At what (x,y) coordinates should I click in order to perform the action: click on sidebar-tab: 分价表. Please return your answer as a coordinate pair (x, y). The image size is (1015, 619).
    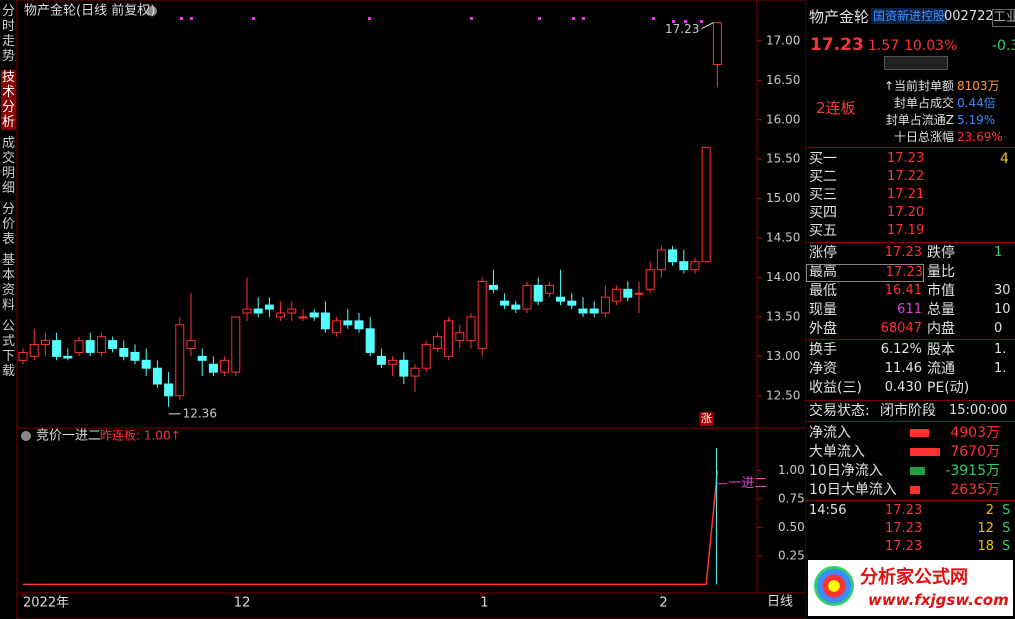
    Looking at the image, I should click on (8, 224).